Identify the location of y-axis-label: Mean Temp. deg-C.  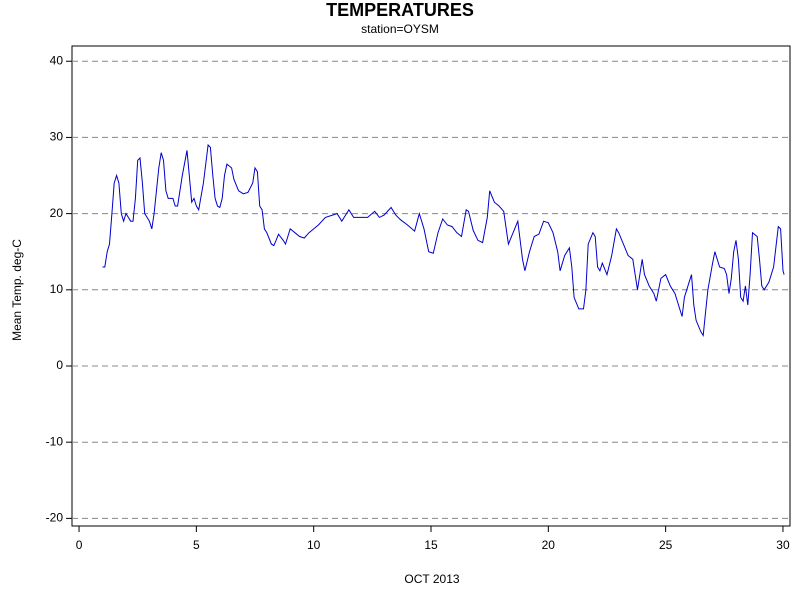
(17, 290).